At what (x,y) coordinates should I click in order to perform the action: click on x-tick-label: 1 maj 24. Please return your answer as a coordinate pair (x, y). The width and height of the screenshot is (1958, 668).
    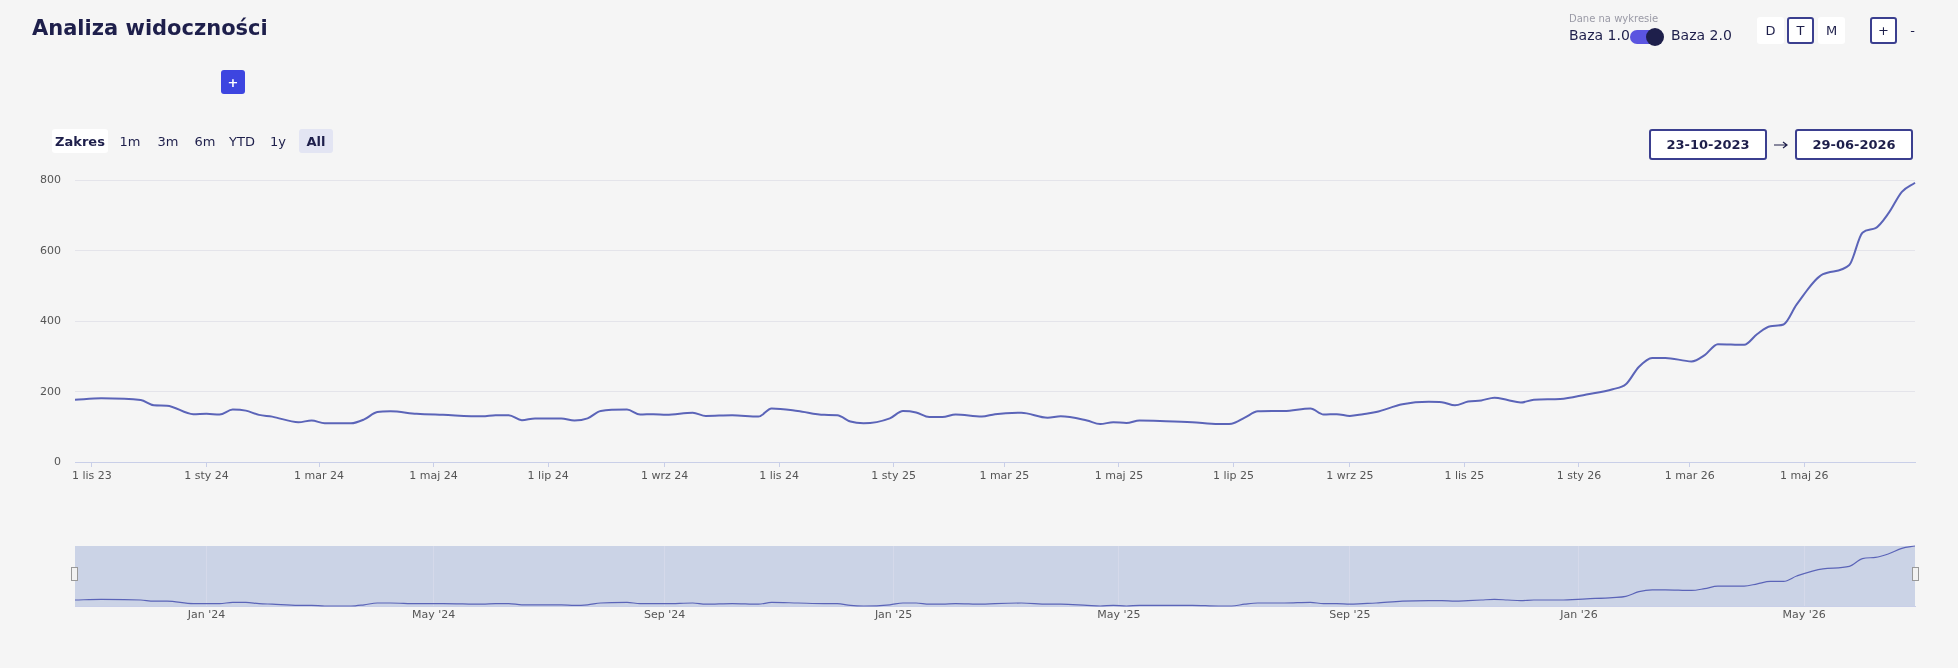
    Looking at the image, I should click on (433, 476).